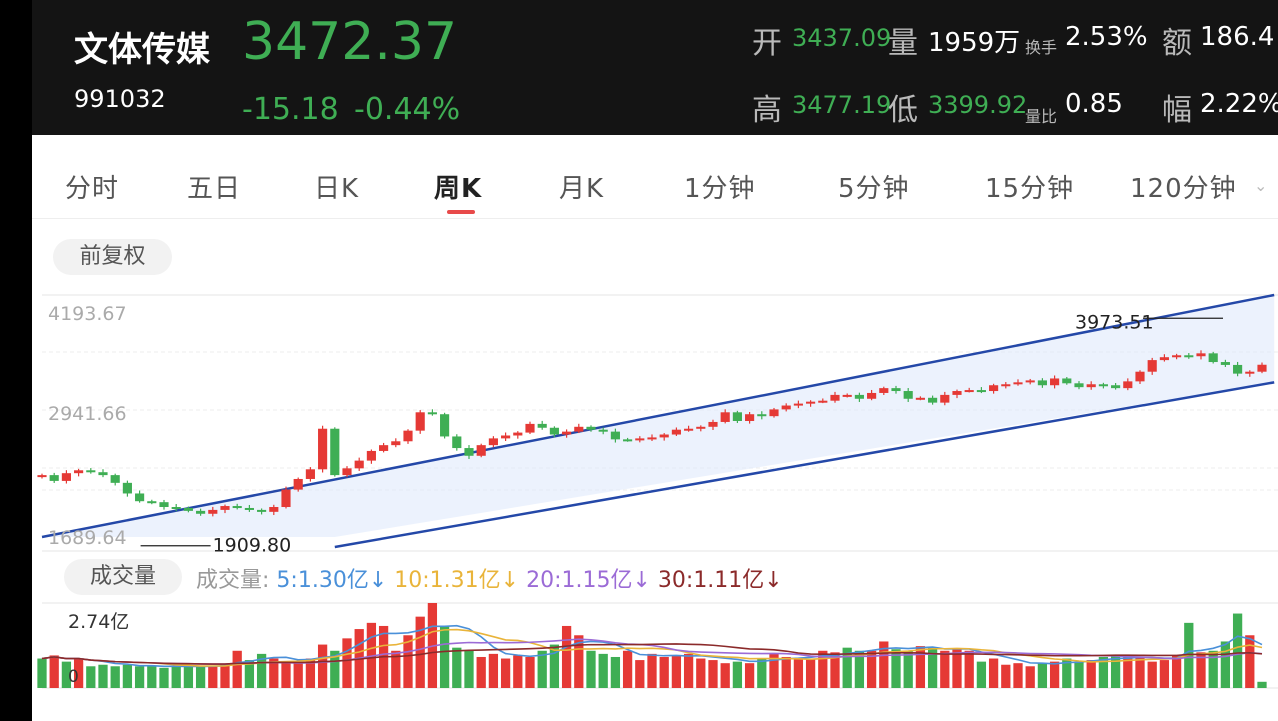 Image resolution: width=1278 pixels, height=721 pixels. Describe the element at coordinates (1177, 43) in the screenshot. I see `amount-label: 额` at that location.